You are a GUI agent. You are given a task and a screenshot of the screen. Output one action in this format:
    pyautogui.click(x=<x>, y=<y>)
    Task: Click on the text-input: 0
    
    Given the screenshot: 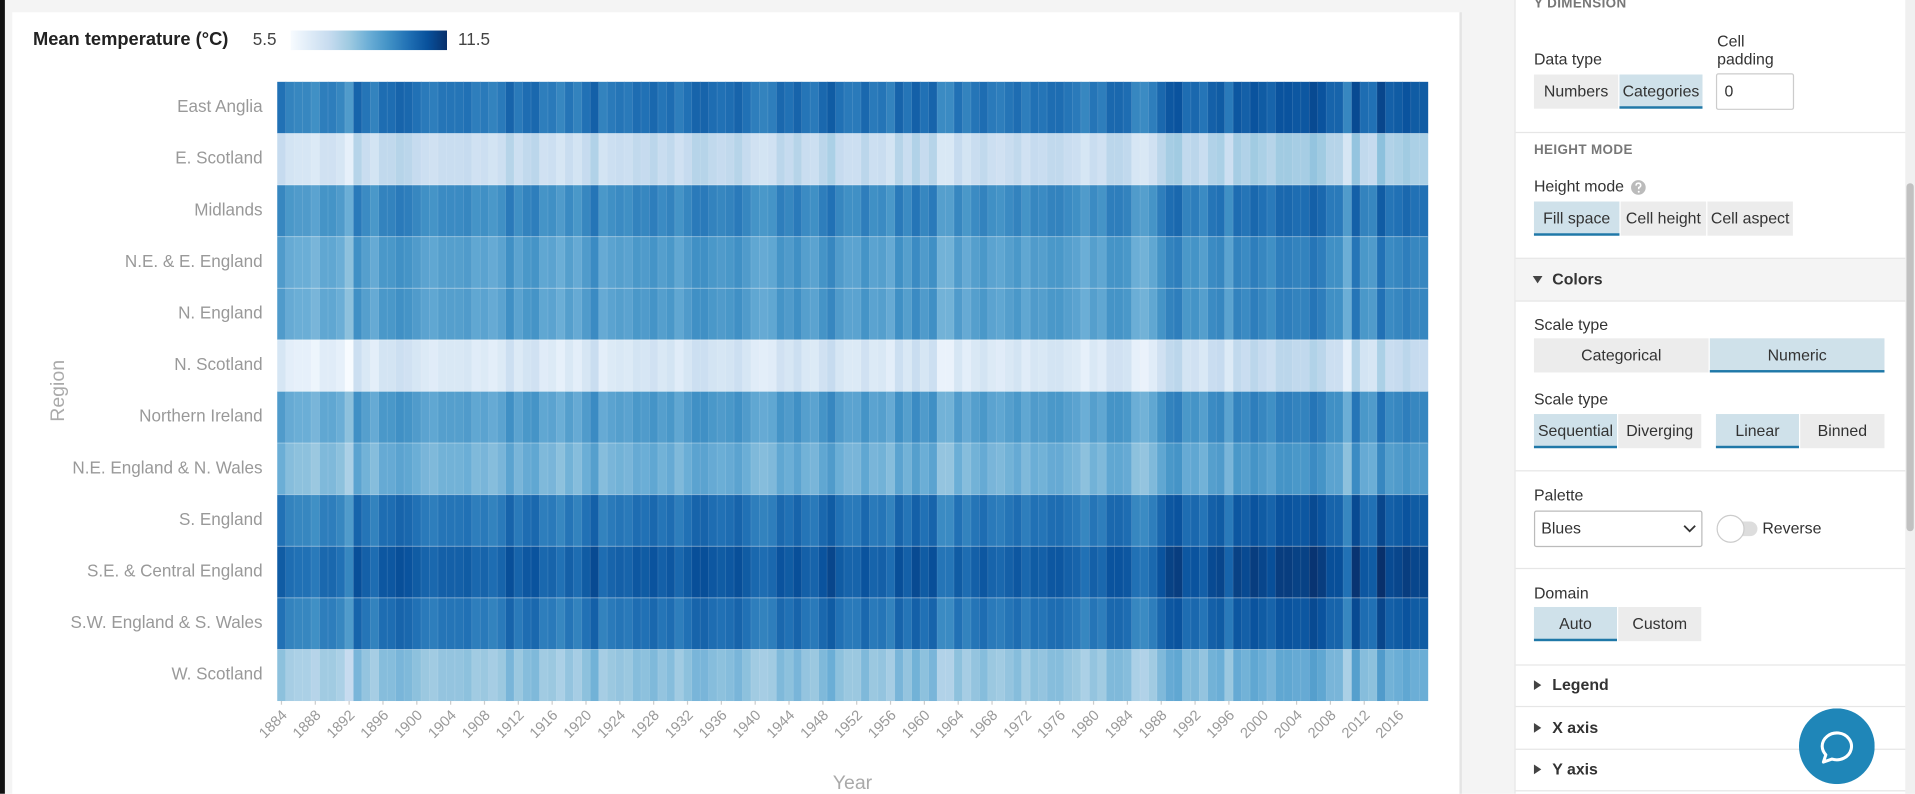 What is the action you would take?
    pyautogui.click(x=1755, y=91)
    